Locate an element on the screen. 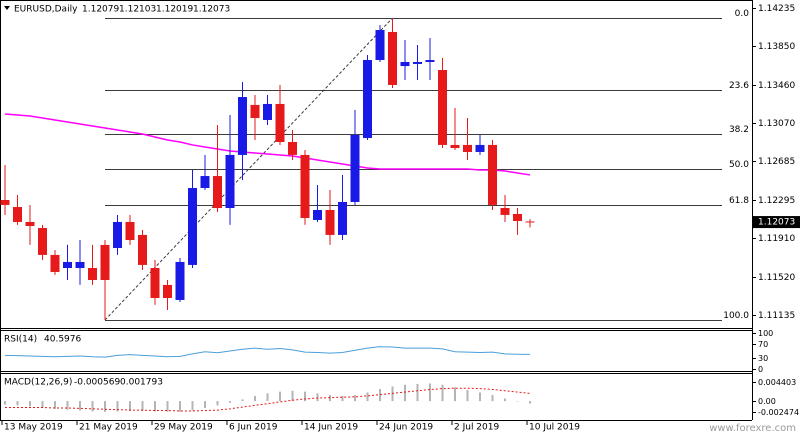  moving-average is located at coordinates (267, 144).